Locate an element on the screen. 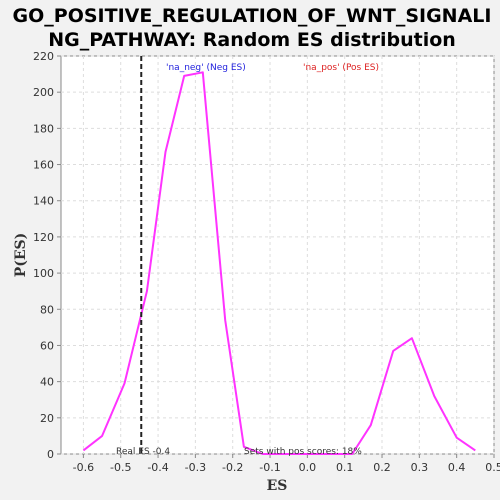 The image size is (500, 500). x-tick-label: 0.2 is located at coordinates (382, 467).